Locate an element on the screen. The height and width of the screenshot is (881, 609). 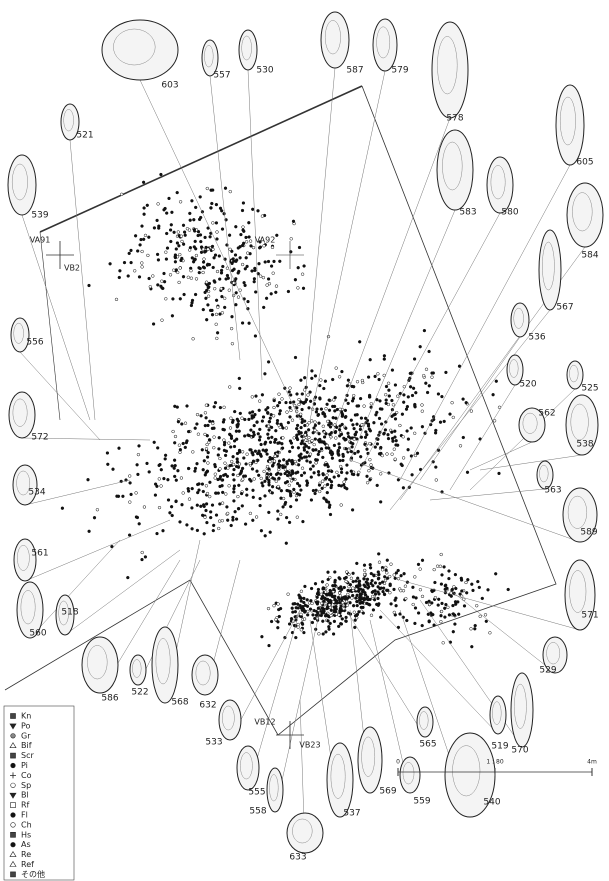
artifact-label: 530 is located at coordinates (264, 71).